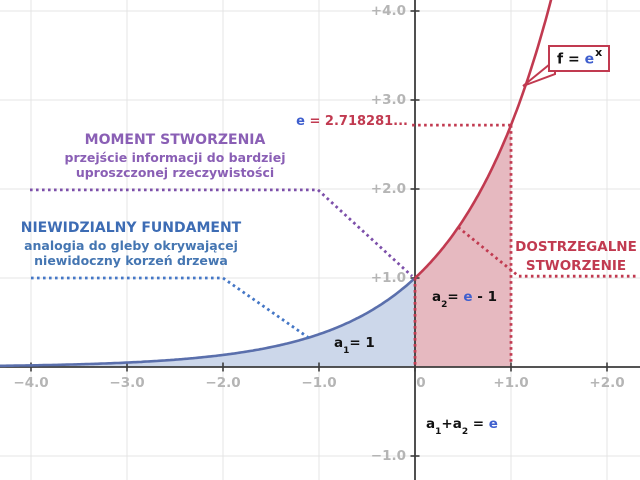  Describe the element at coordinates (362, 343) in the screenshot. I see `a1-value: = 1` at that location.